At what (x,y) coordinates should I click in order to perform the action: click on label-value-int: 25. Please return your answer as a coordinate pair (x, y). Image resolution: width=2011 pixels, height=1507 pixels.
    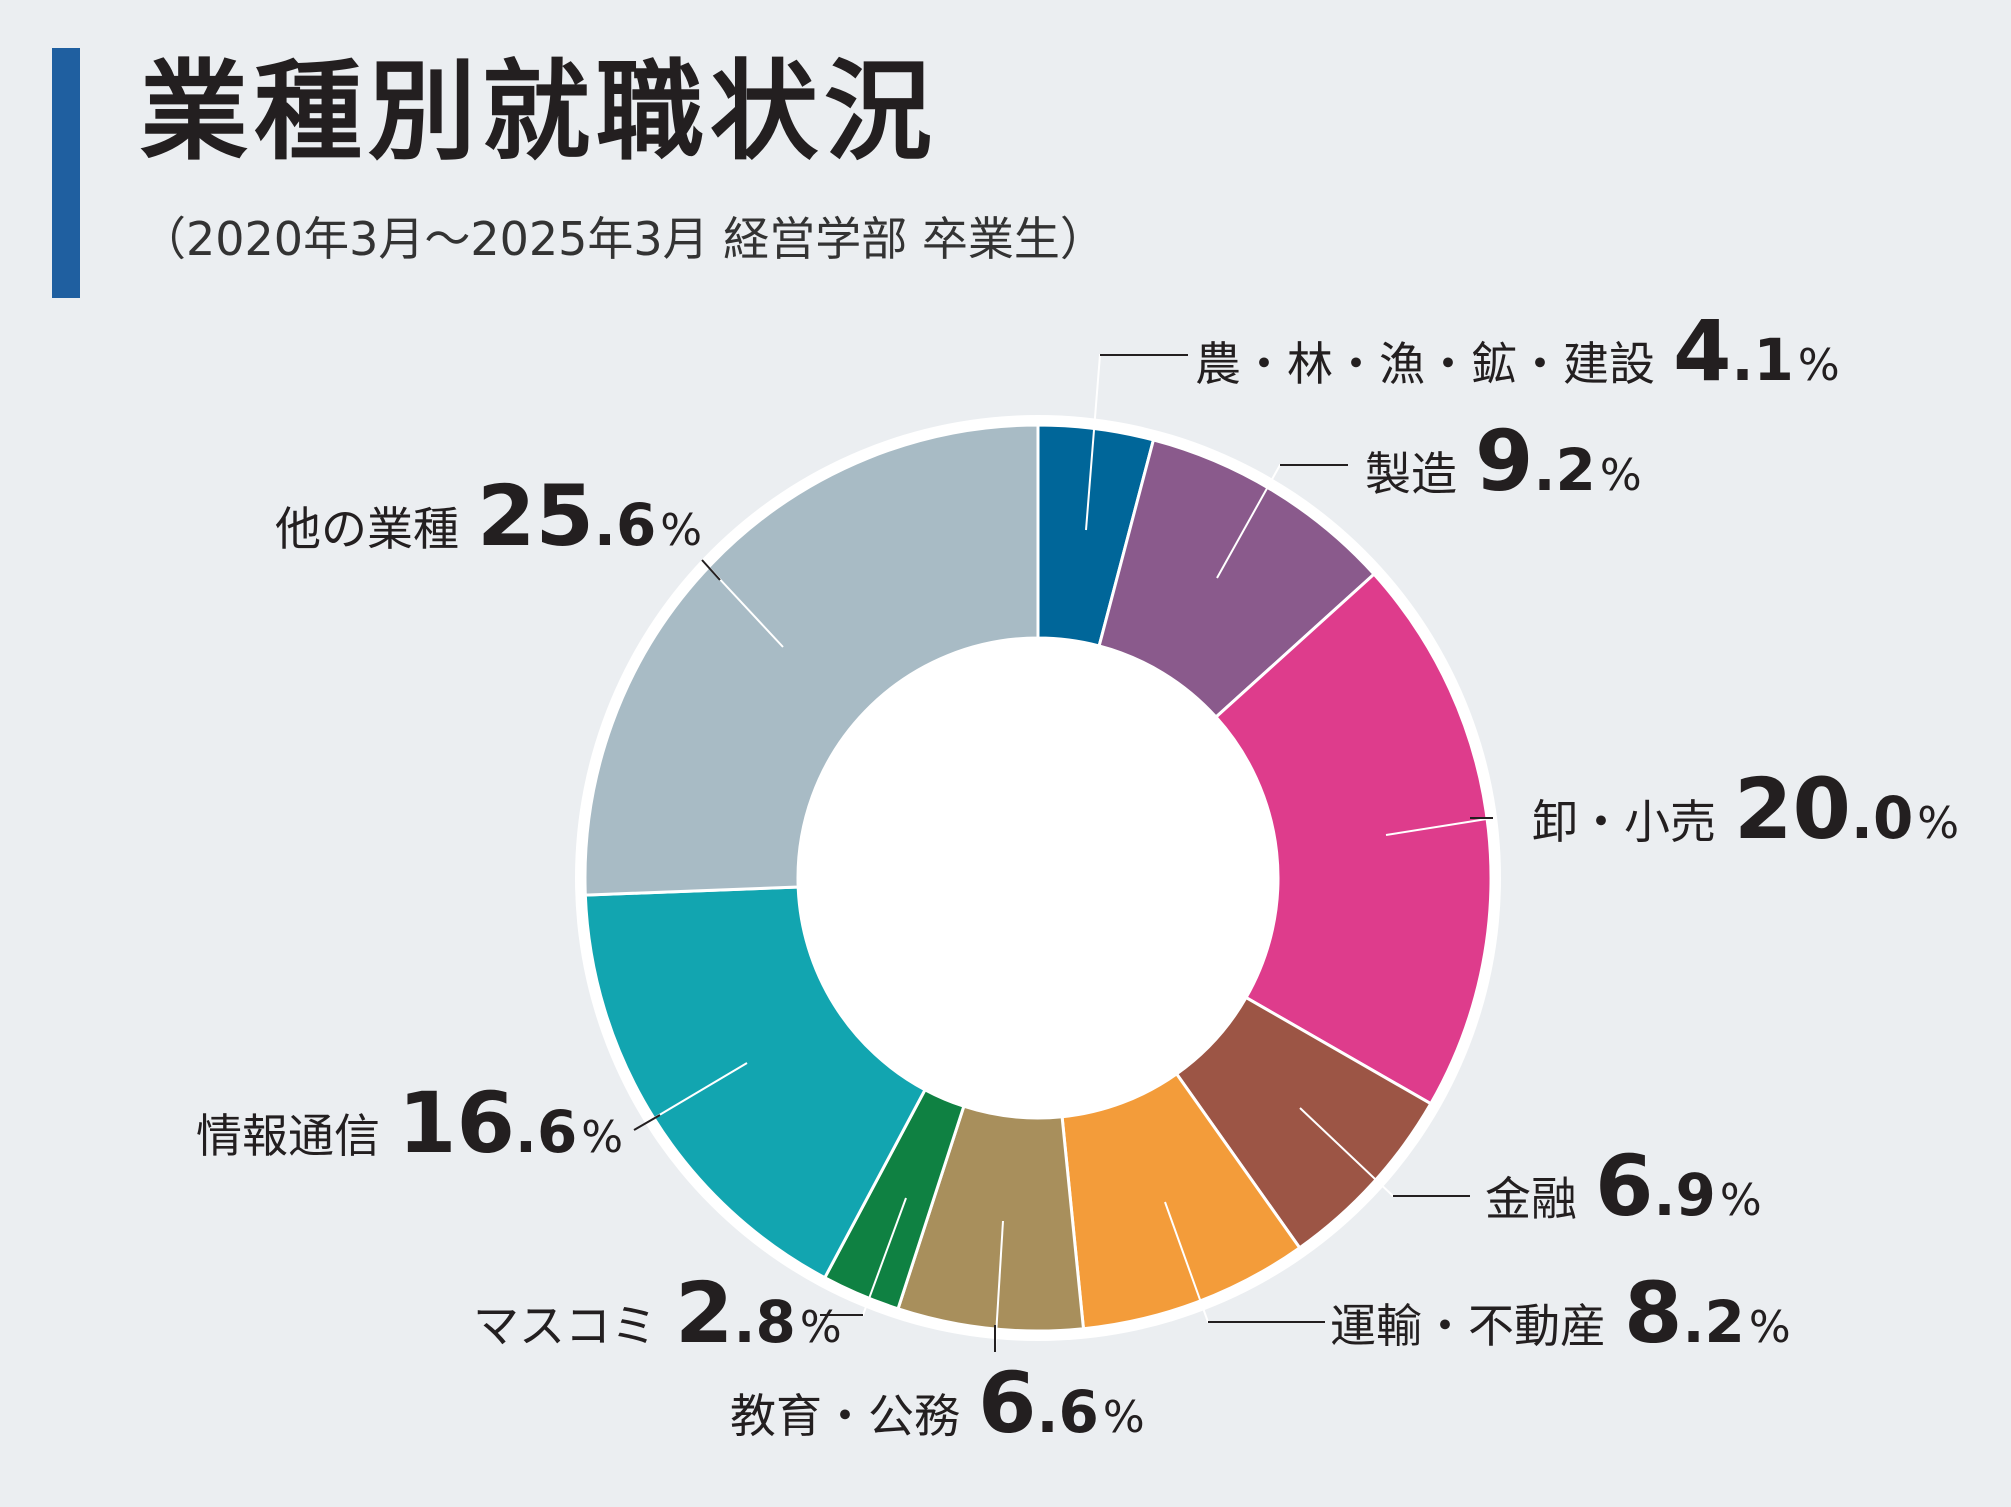
    Looking at the image, I should click on (535, 516).